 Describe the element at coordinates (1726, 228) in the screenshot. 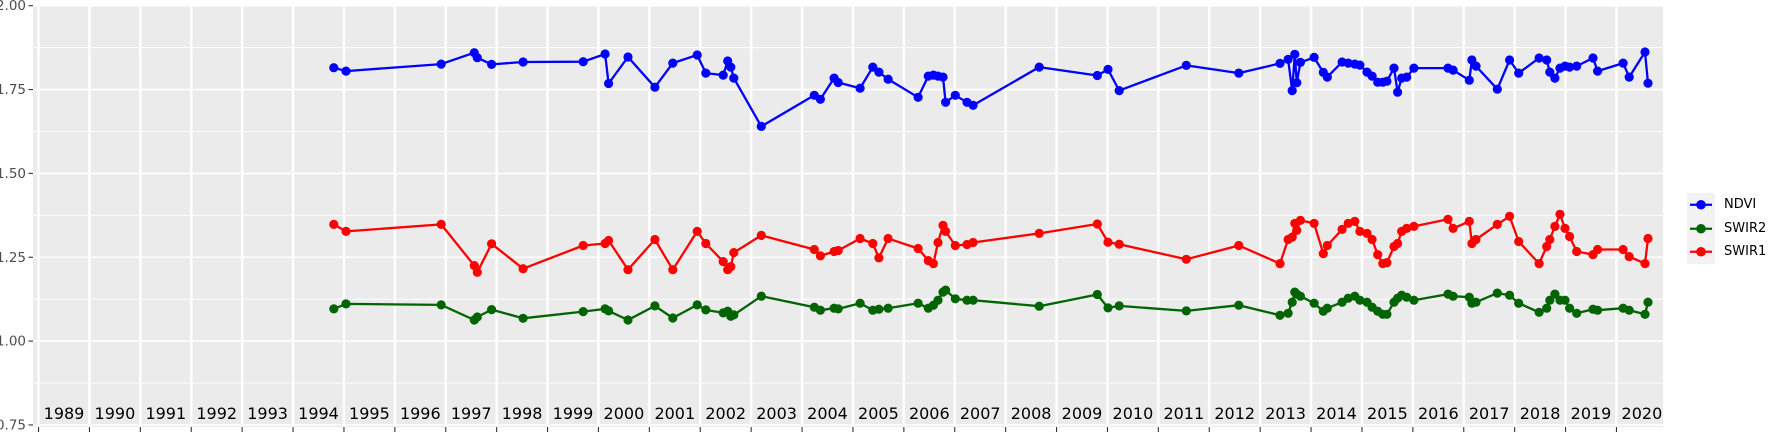

I see `legend-item-swir2: SWIR2` at that location.